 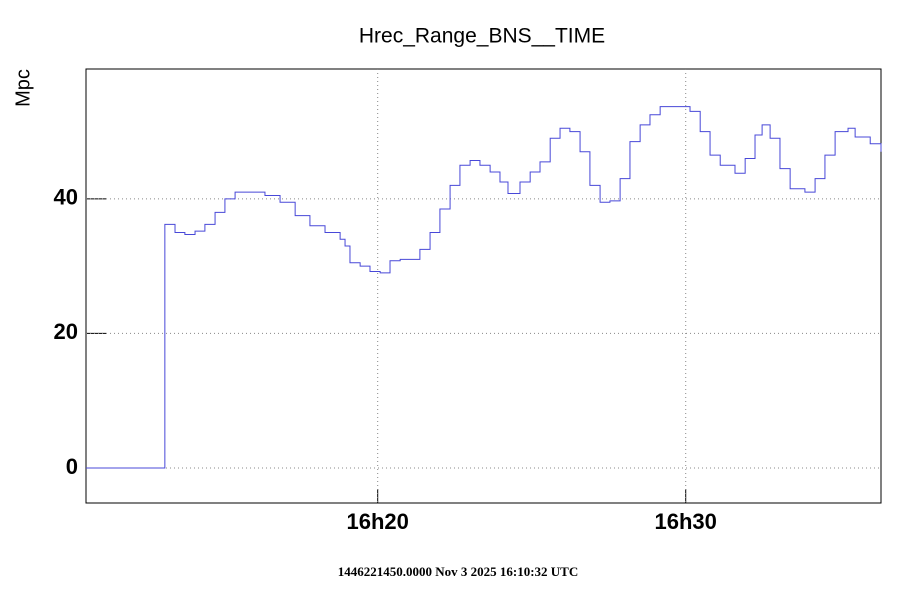 What do you see at coordinates (66, 197) in the screenshot?
I see `y-tick-label: 40` at bounding box center [66, 197].